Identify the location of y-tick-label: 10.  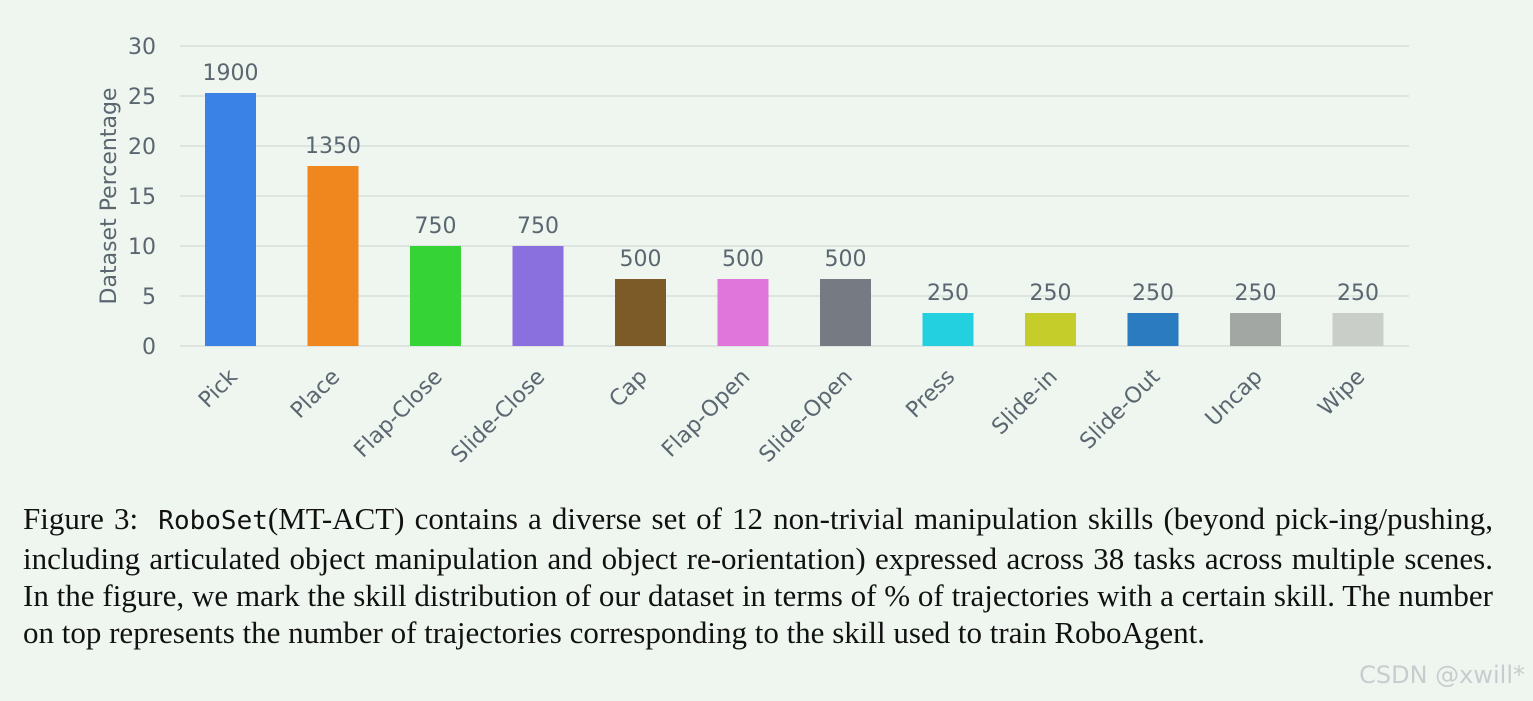
(142, 247).